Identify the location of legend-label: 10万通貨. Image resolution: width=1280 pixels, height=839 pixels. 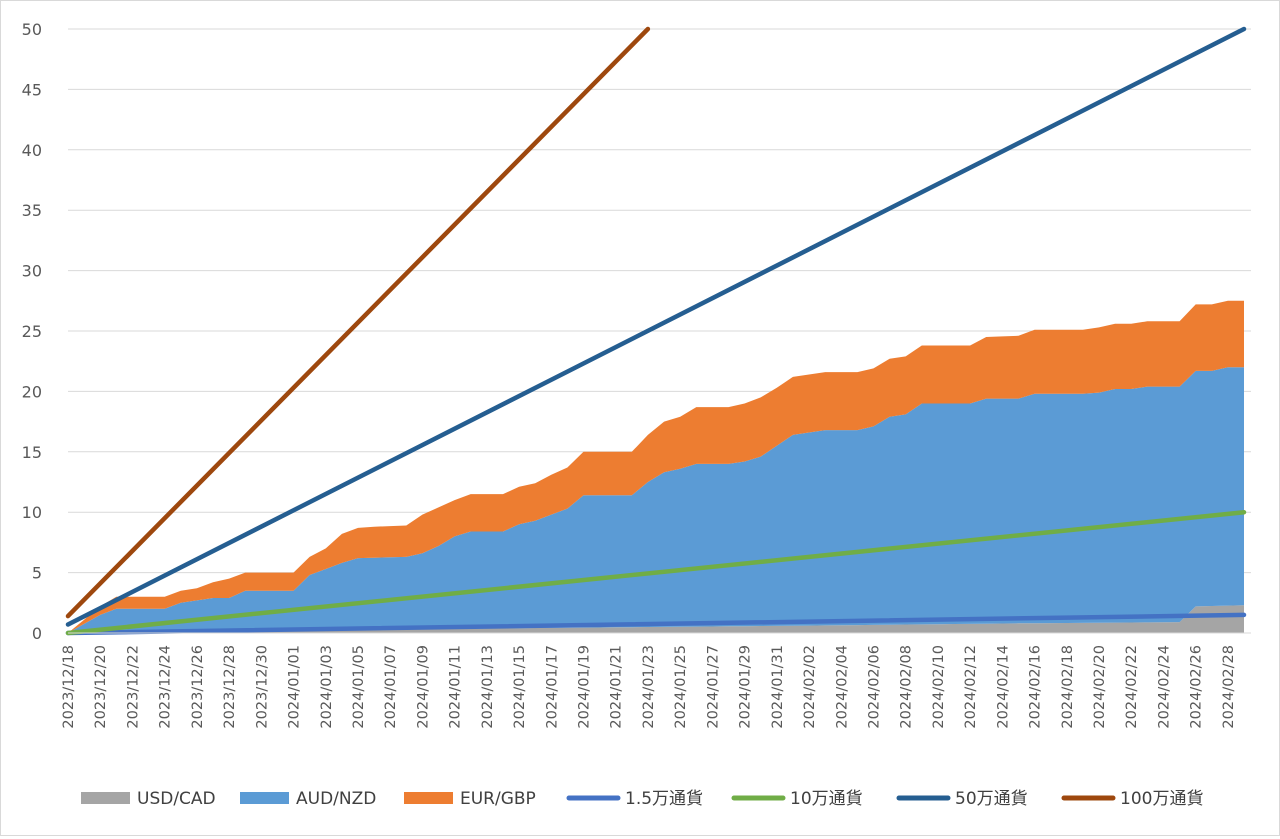
(826, 799).